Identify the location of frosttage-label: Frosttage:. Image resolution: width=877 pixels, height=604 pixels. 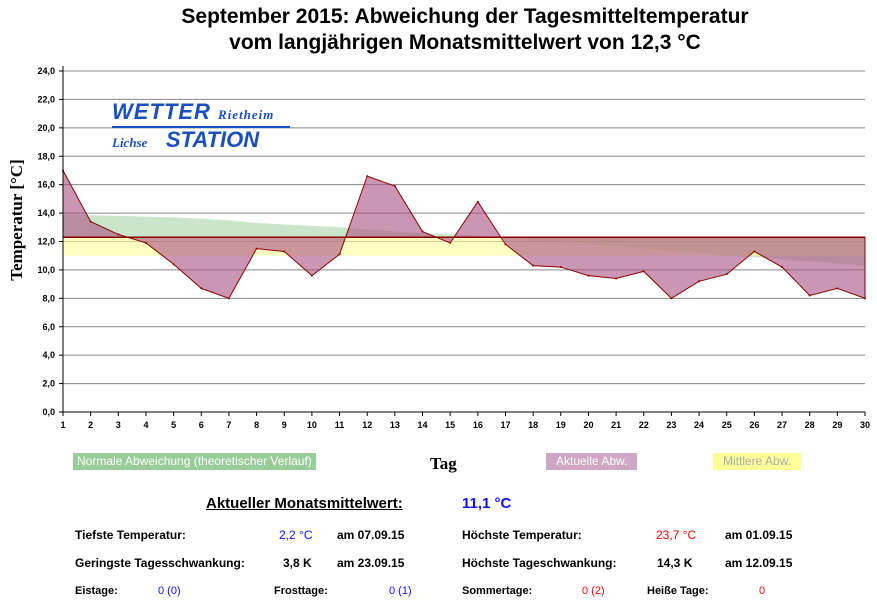
(301, 591).